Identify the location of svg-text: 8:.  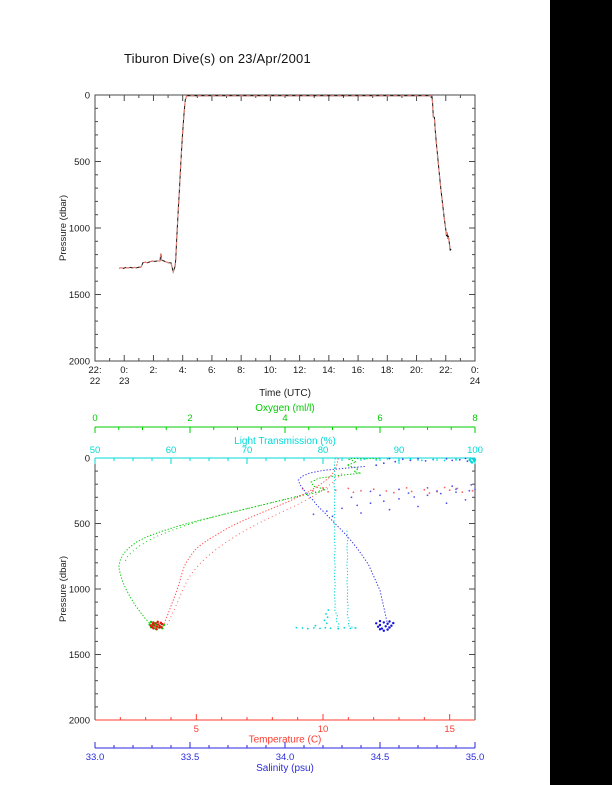
(241, 370).